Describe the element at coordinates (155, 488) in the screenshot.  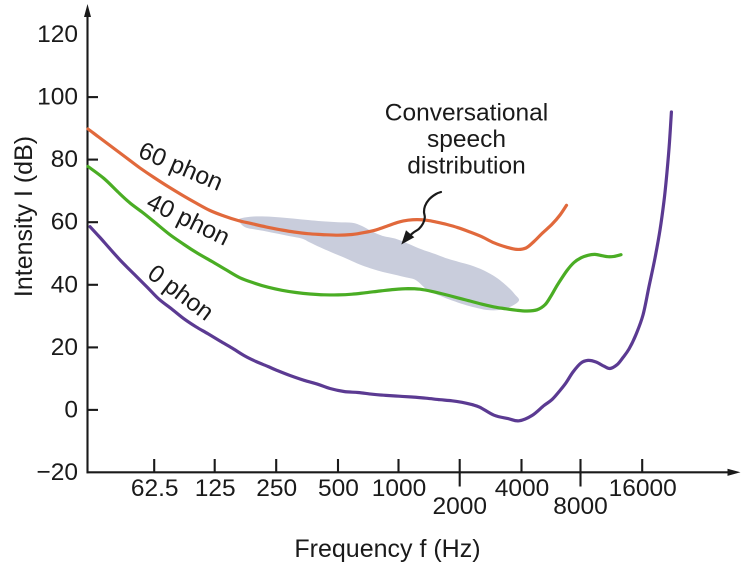
I see `svg-text: 62.5` at that location.